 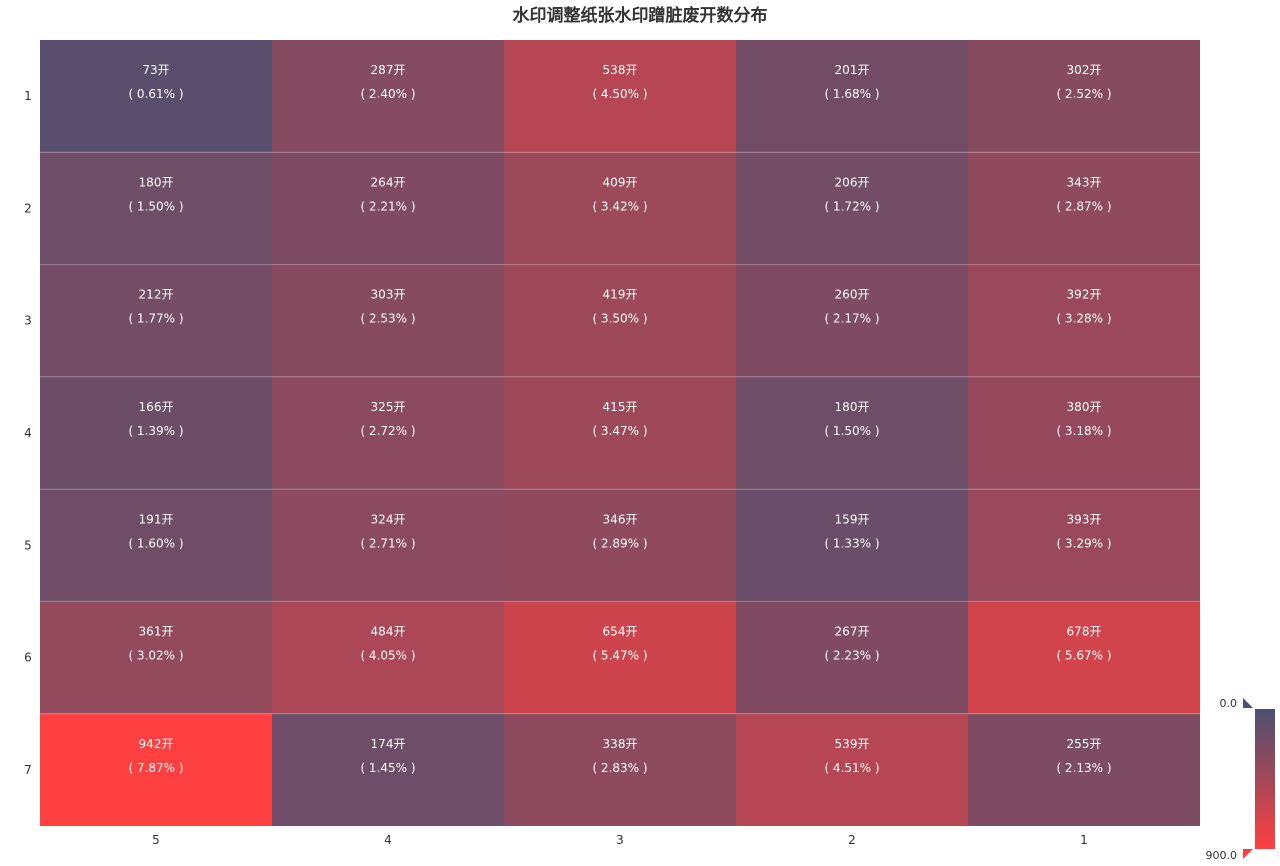 What do you see at coordinates (28, 770) in the screenshot?
I see `y-tick-label: 7` at bounding box center [28, 770].